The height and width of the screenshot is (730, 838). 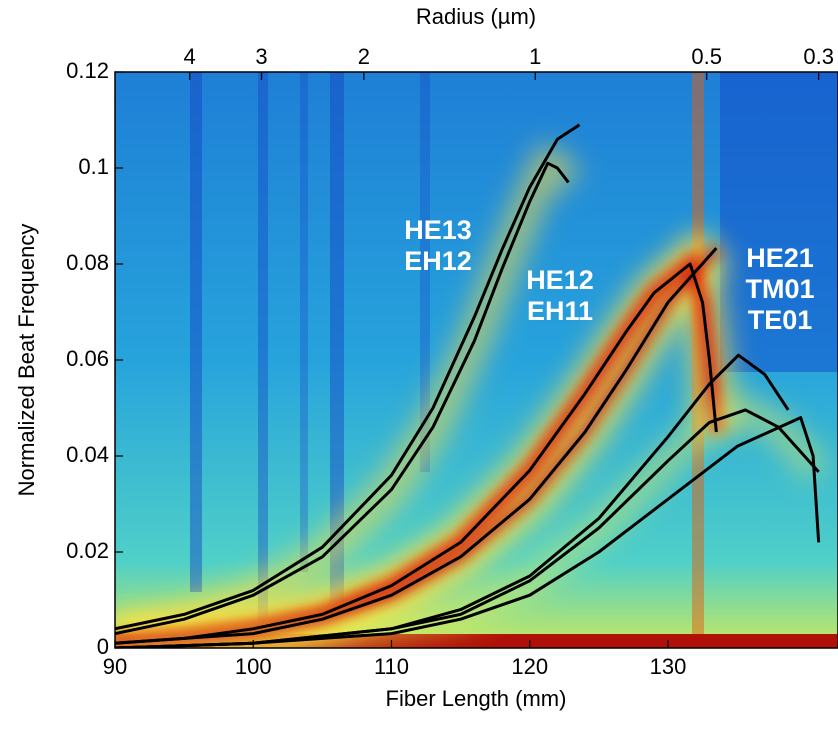 I want to click on mode-label: EH11, so click(x=560, y=311).